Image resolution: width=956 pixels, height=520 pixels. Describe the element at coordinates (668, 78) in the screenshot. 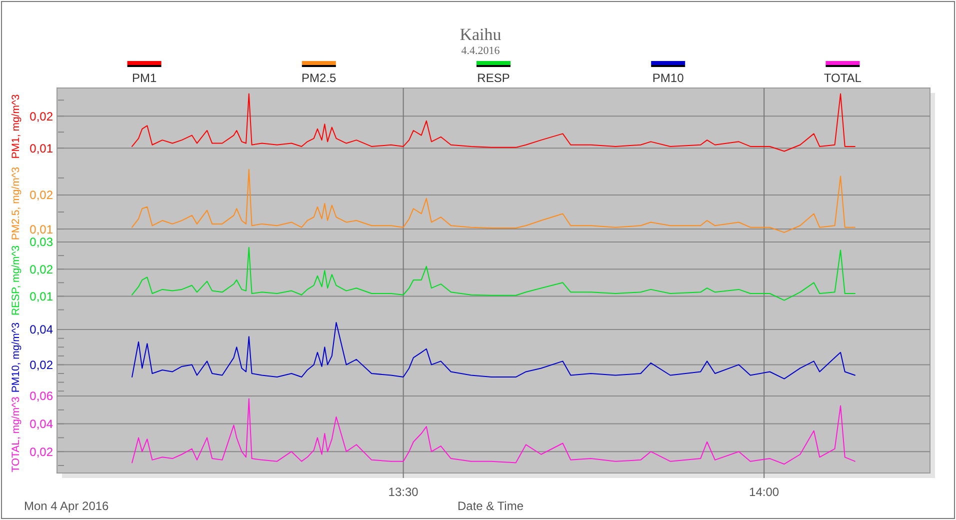

I see `legend-label: PM10` at that location.